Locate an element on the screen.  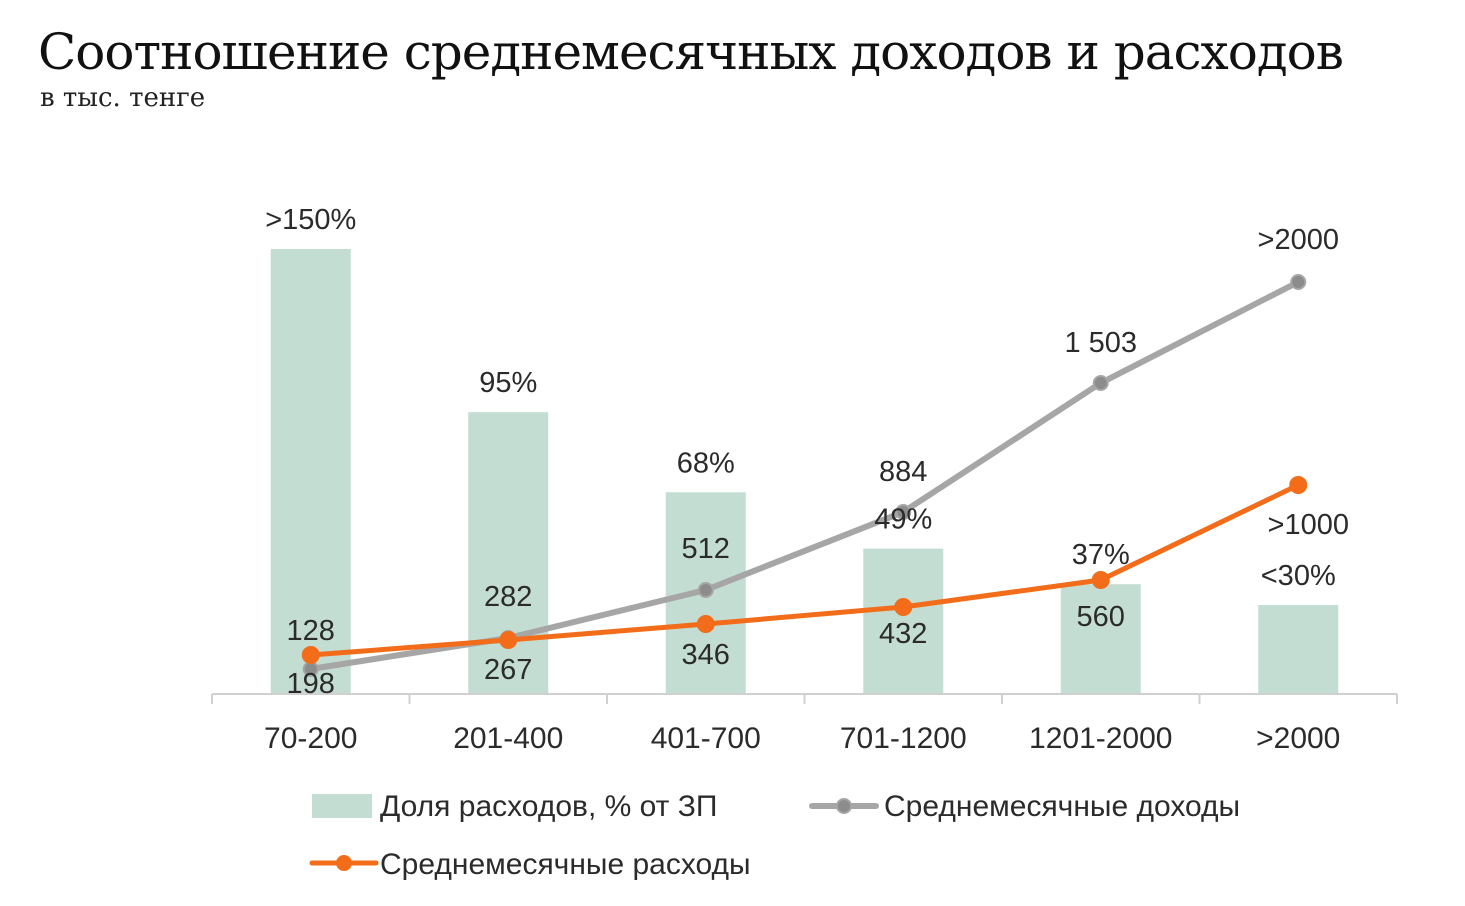
expense-label: 432 is located at coordinates (903, 634).